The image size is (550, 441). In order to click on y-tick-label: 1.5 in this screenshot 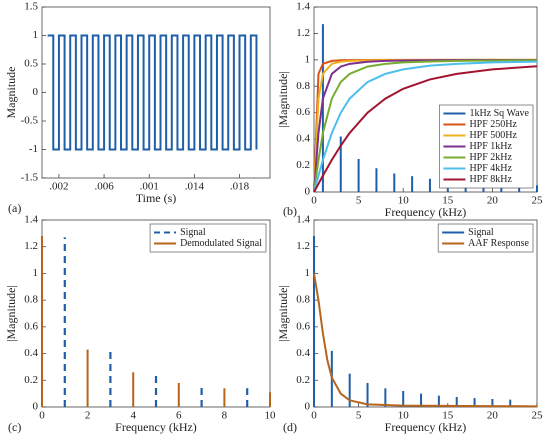, I will do `click(31, 7)`.